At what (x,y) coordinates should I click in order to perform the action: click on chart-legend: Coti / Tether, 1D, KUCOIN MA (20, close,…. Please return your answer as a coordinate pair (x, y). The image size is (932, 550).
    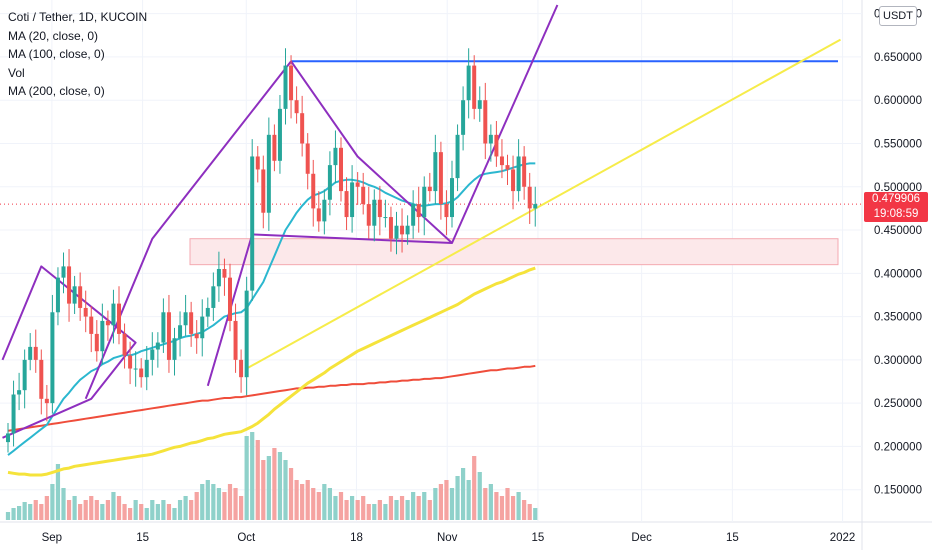
    Looking at the image, I should click on (77, 54).